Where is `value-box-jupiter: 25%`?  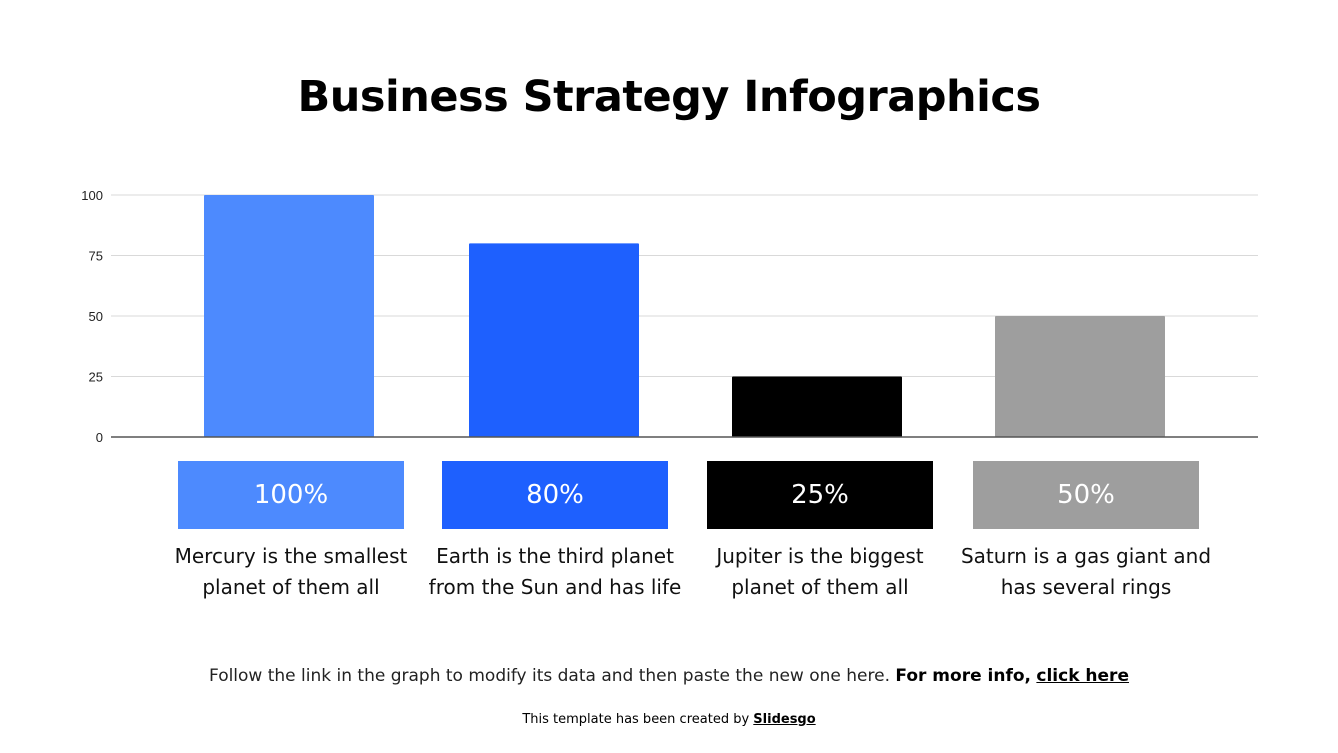 value-box-jupiter: 25% is located at coordinates (820, 495).